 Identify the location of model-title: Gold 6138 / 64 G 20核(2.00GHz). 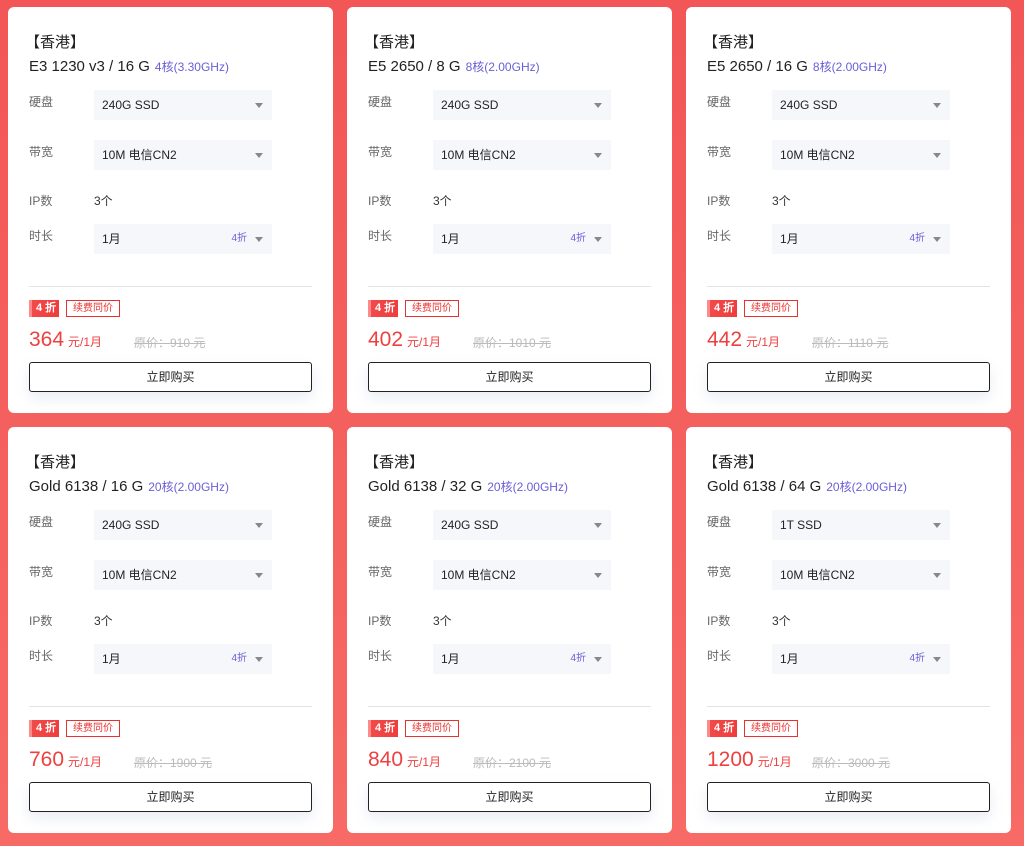
(807, 486).